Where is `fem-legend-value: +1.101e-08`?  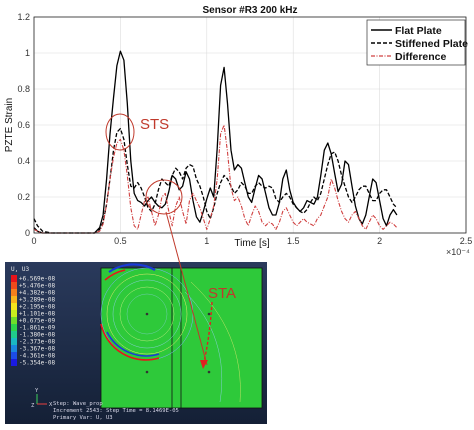 fem-legend-value: +1.101e-08 is located at coordinates (37, 314).